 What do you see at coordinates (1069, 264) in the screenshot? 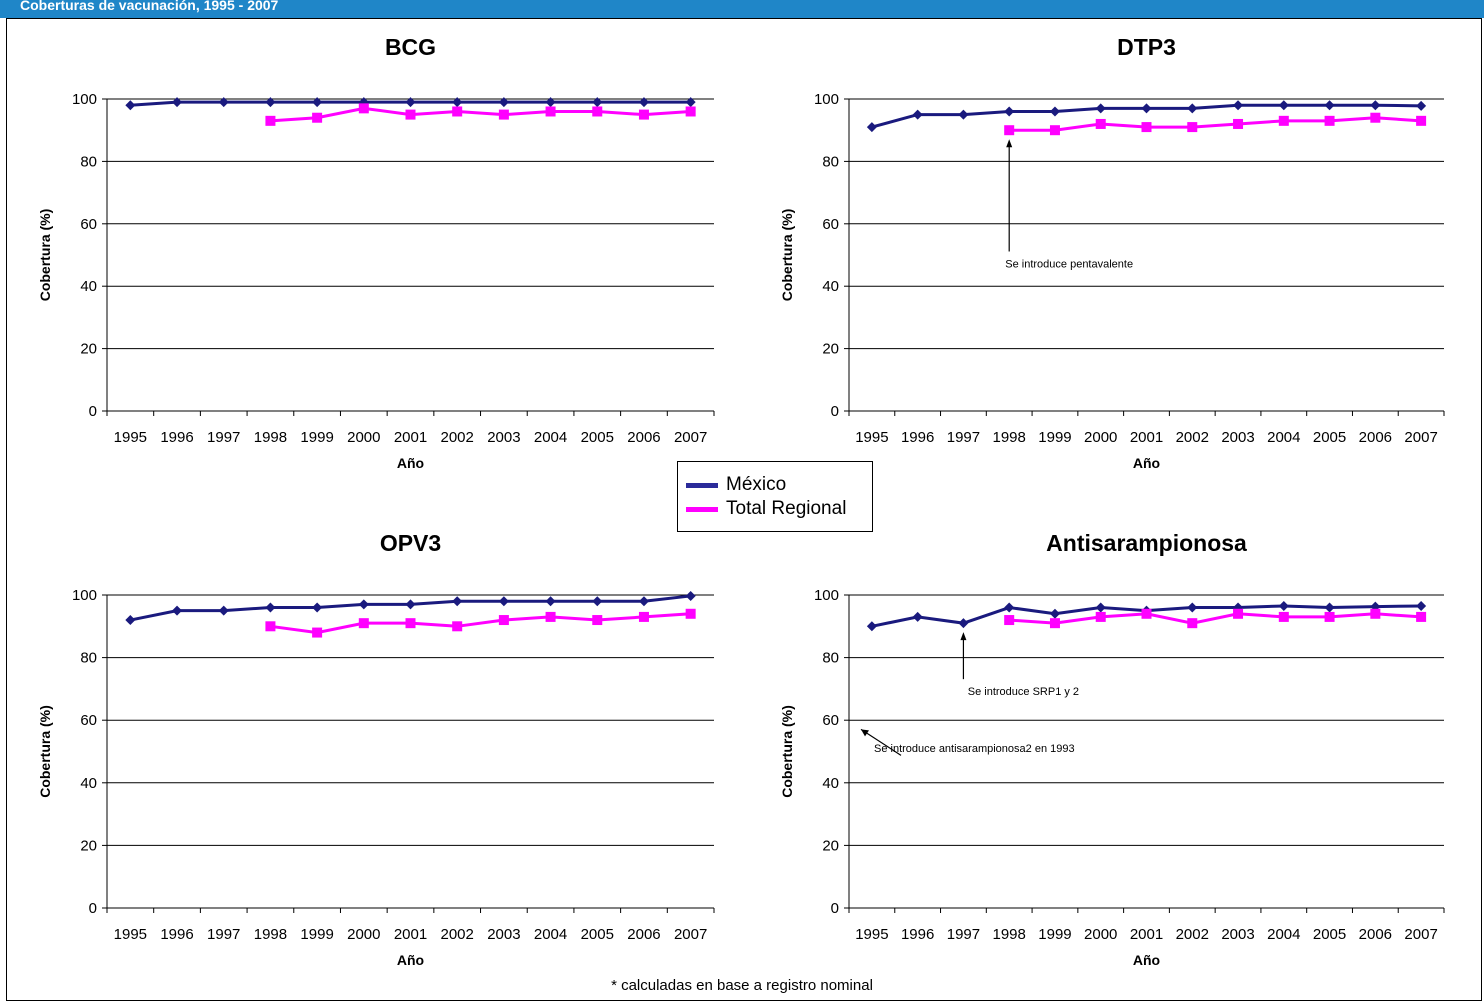
I see `annotation-label: Se introduce pentavalente` at bounding box center [1069, 264].